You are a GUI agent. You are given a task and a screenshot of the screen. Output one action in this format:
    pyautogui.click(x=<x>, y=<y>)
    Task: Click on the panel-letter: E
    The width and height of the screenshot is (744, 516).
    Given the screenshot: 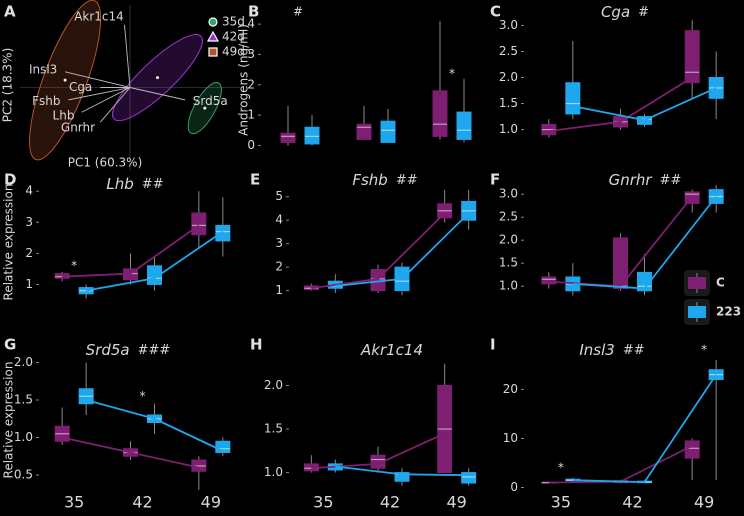 What is the action you would take?
    pyautogui.click(x=255, y=180)
    